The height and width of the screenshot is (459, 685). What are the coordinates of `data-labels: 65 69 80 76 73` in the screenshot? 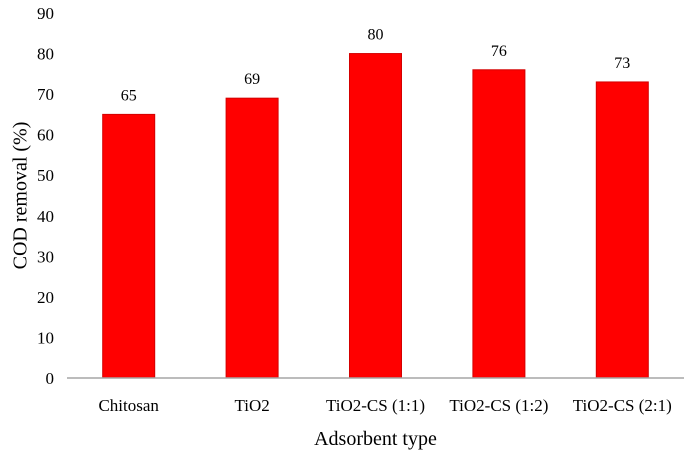 It's located at (376, 66).